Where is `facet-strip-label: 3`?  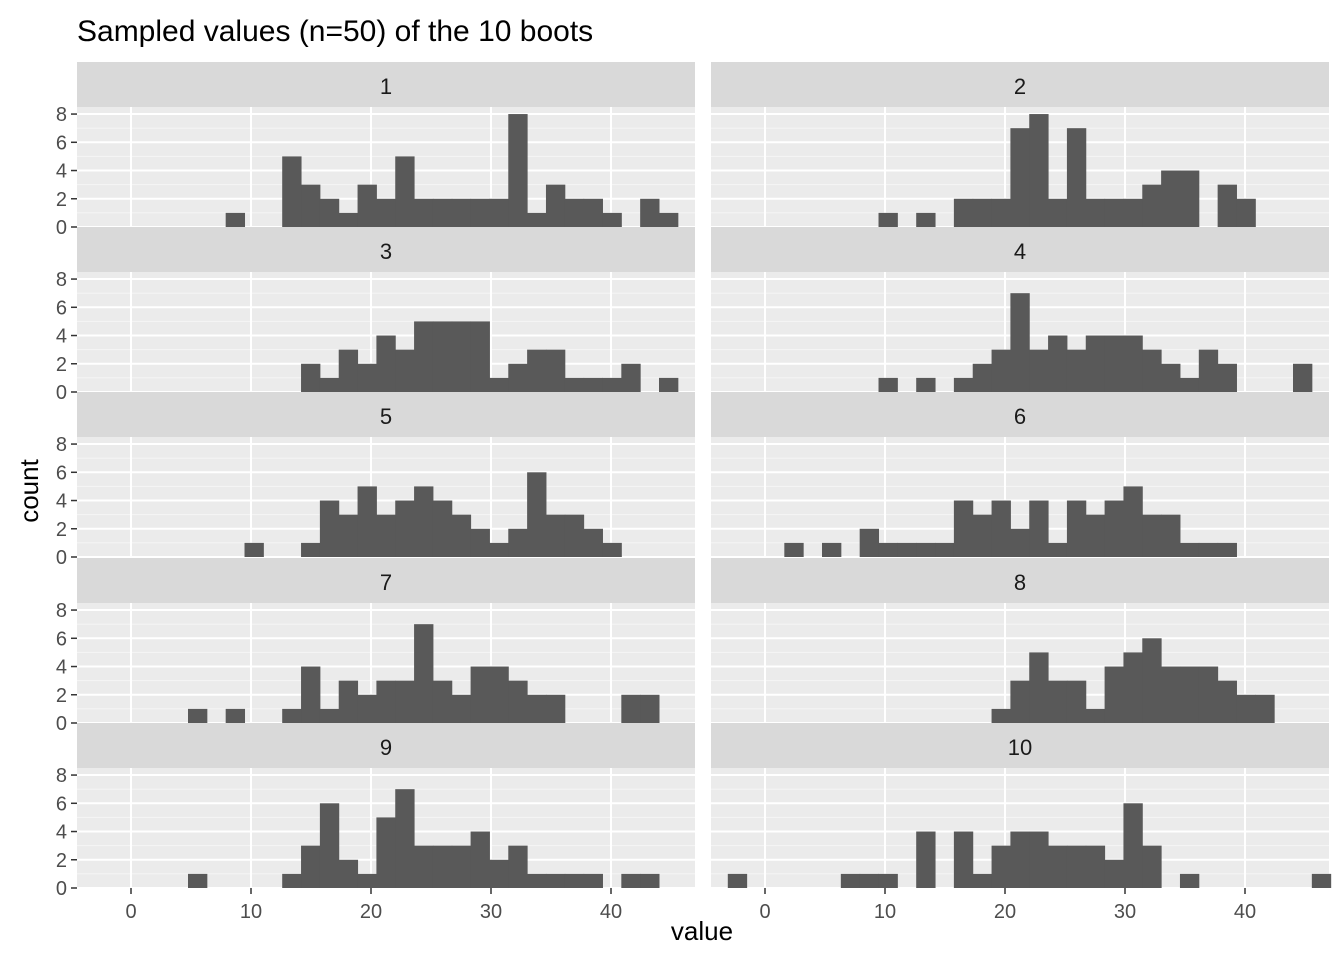
facet-strip-label: 3 is located at coordinates (386, 251).